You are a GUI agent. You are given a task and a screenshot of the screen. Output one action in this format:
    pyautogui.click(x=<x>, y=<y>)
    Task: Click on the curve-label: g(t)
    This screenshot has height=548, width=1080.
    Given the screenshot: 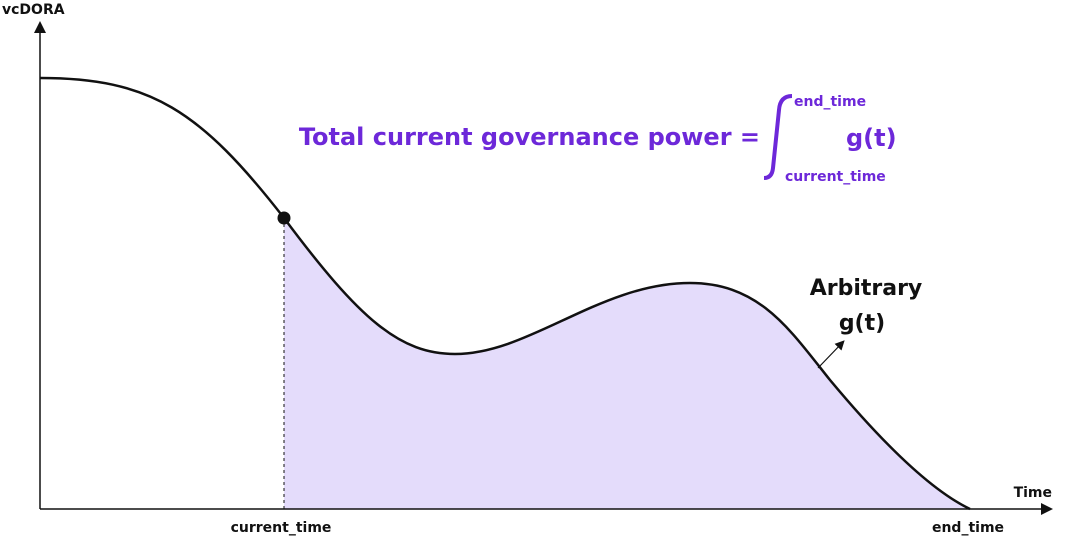 What is the action you would take?
    pyautogui.click(x=862, y=323)
    